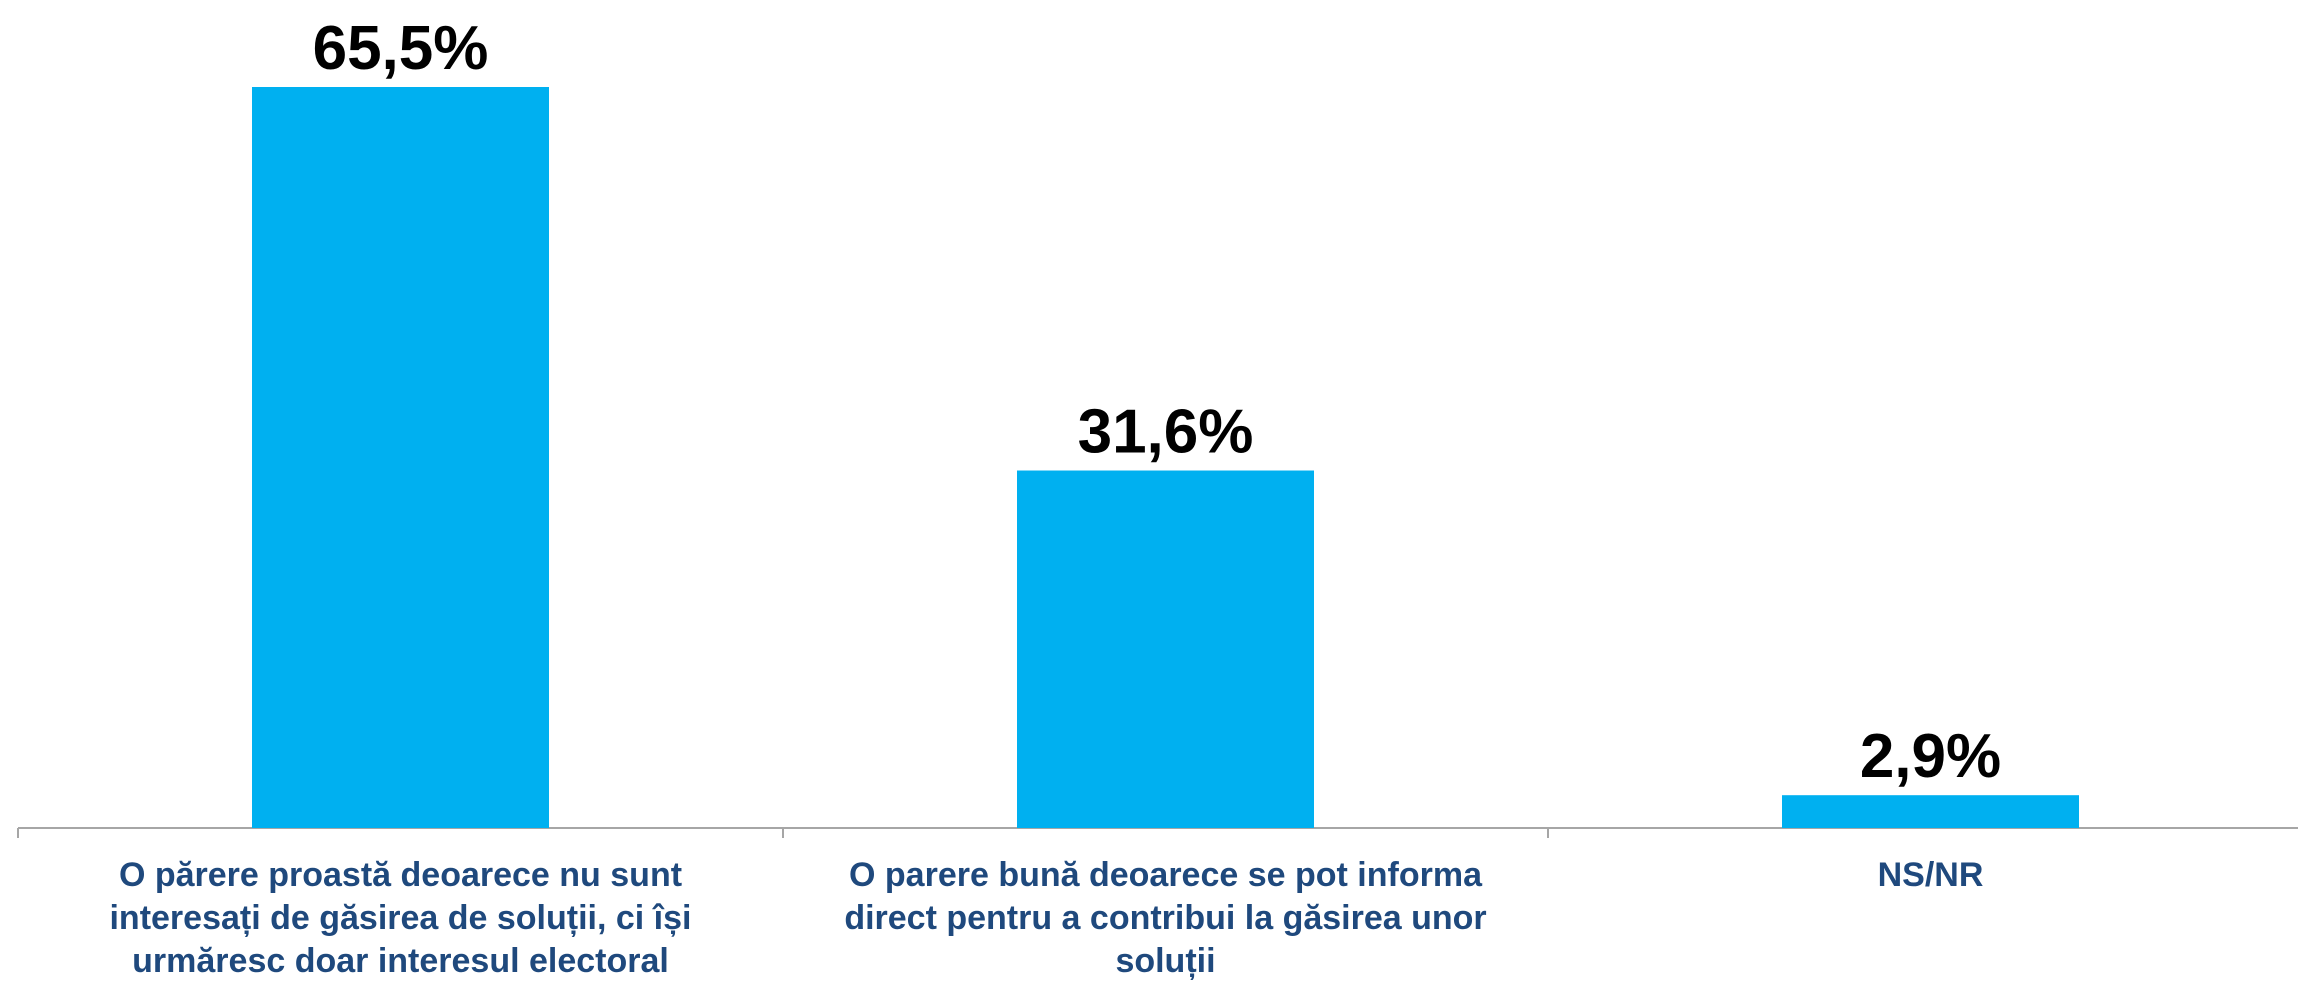 The width and height of the screenshot is (2298, 983). What do you see at coordinates (1930, 875) in the screenshot?
I see `category-label-3: NS/NR` at bounding box center [1930, 875].